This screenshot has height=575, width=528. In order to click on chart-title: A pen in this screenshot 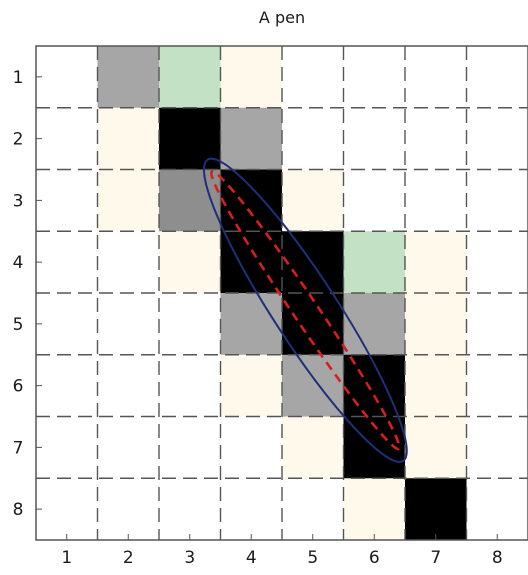, I will do `click(282, 17)`.